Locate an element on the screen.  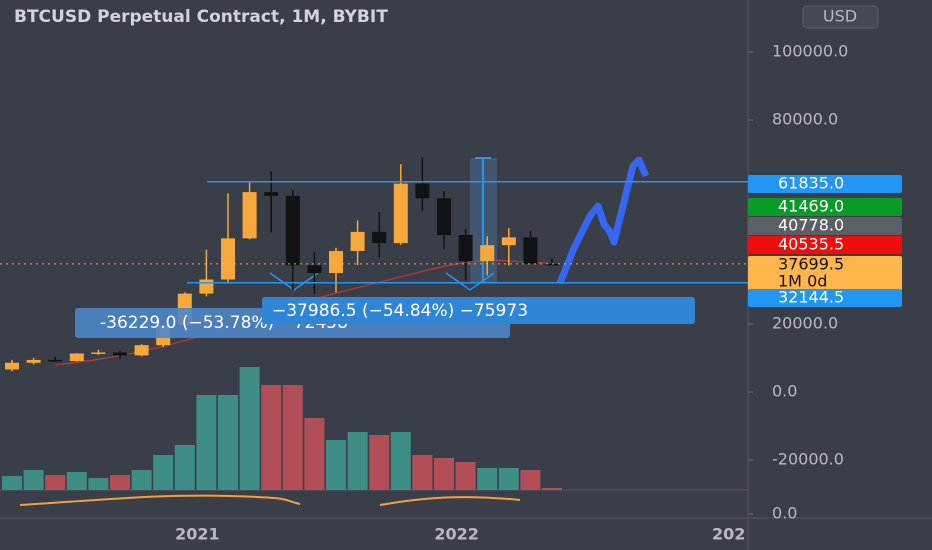
indicator-line is located at coordinates (270, 500).